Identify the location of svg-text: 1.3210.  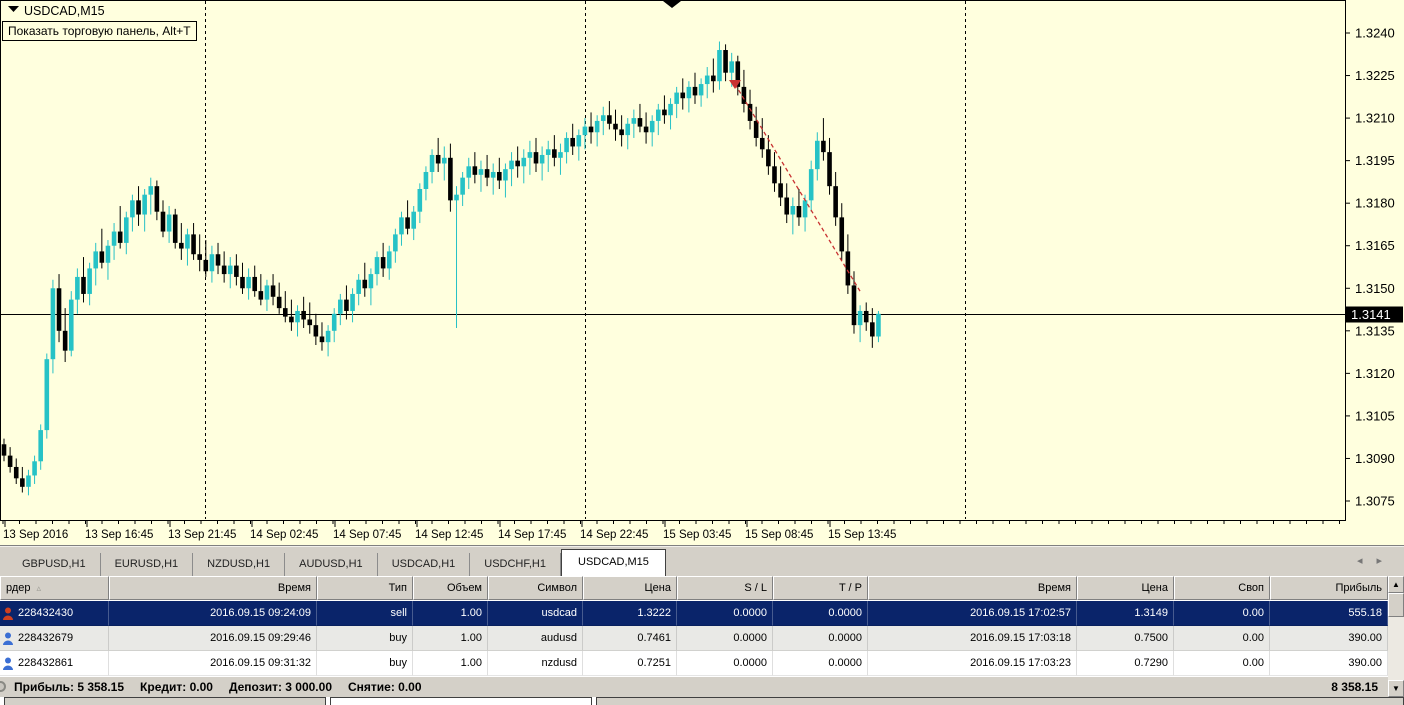
(1375, 118).